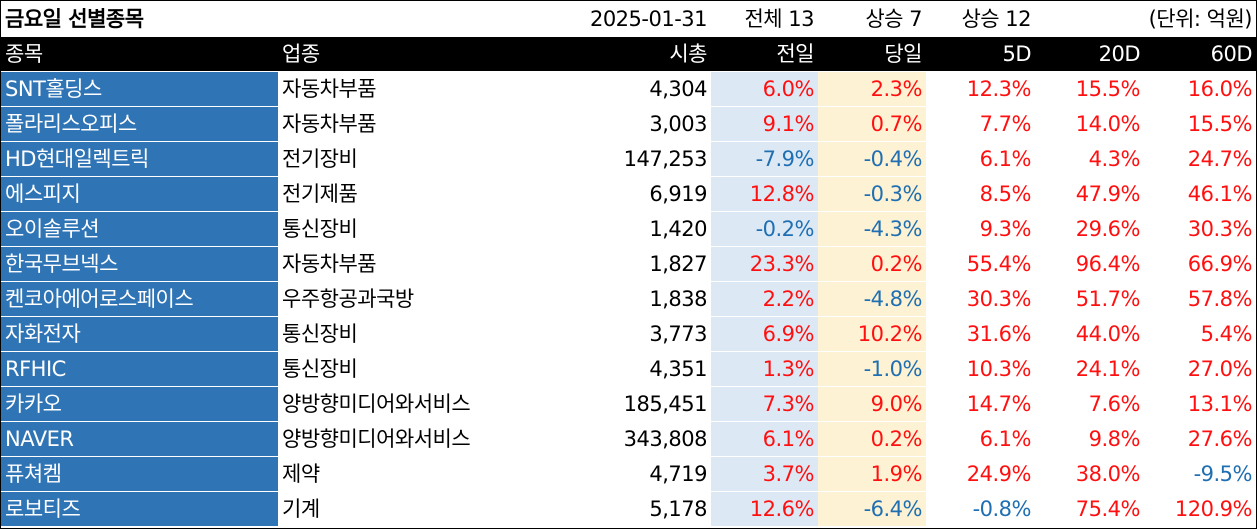  Describe the element at coordinates (1089, 229) in the screenshot. I see `change-20d: 29.6%` at that location.